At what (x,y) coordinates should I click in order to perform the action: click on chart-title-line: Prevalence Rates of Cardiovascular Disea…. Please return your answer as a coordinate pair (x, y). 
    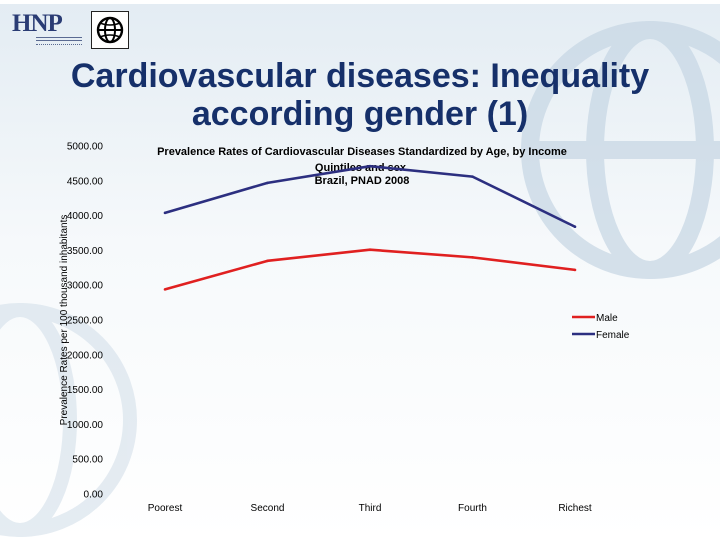
    Looking at the image, I should click on (362, 152).